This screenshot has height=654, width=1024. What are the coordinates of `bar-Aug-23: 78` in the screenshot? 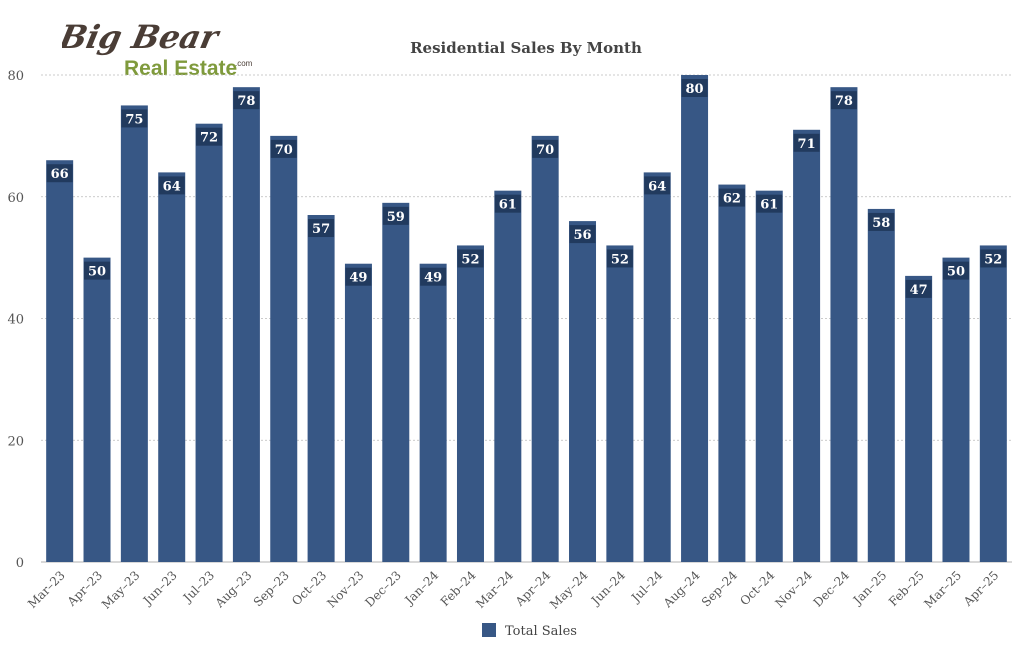 It's located at (246, 325).